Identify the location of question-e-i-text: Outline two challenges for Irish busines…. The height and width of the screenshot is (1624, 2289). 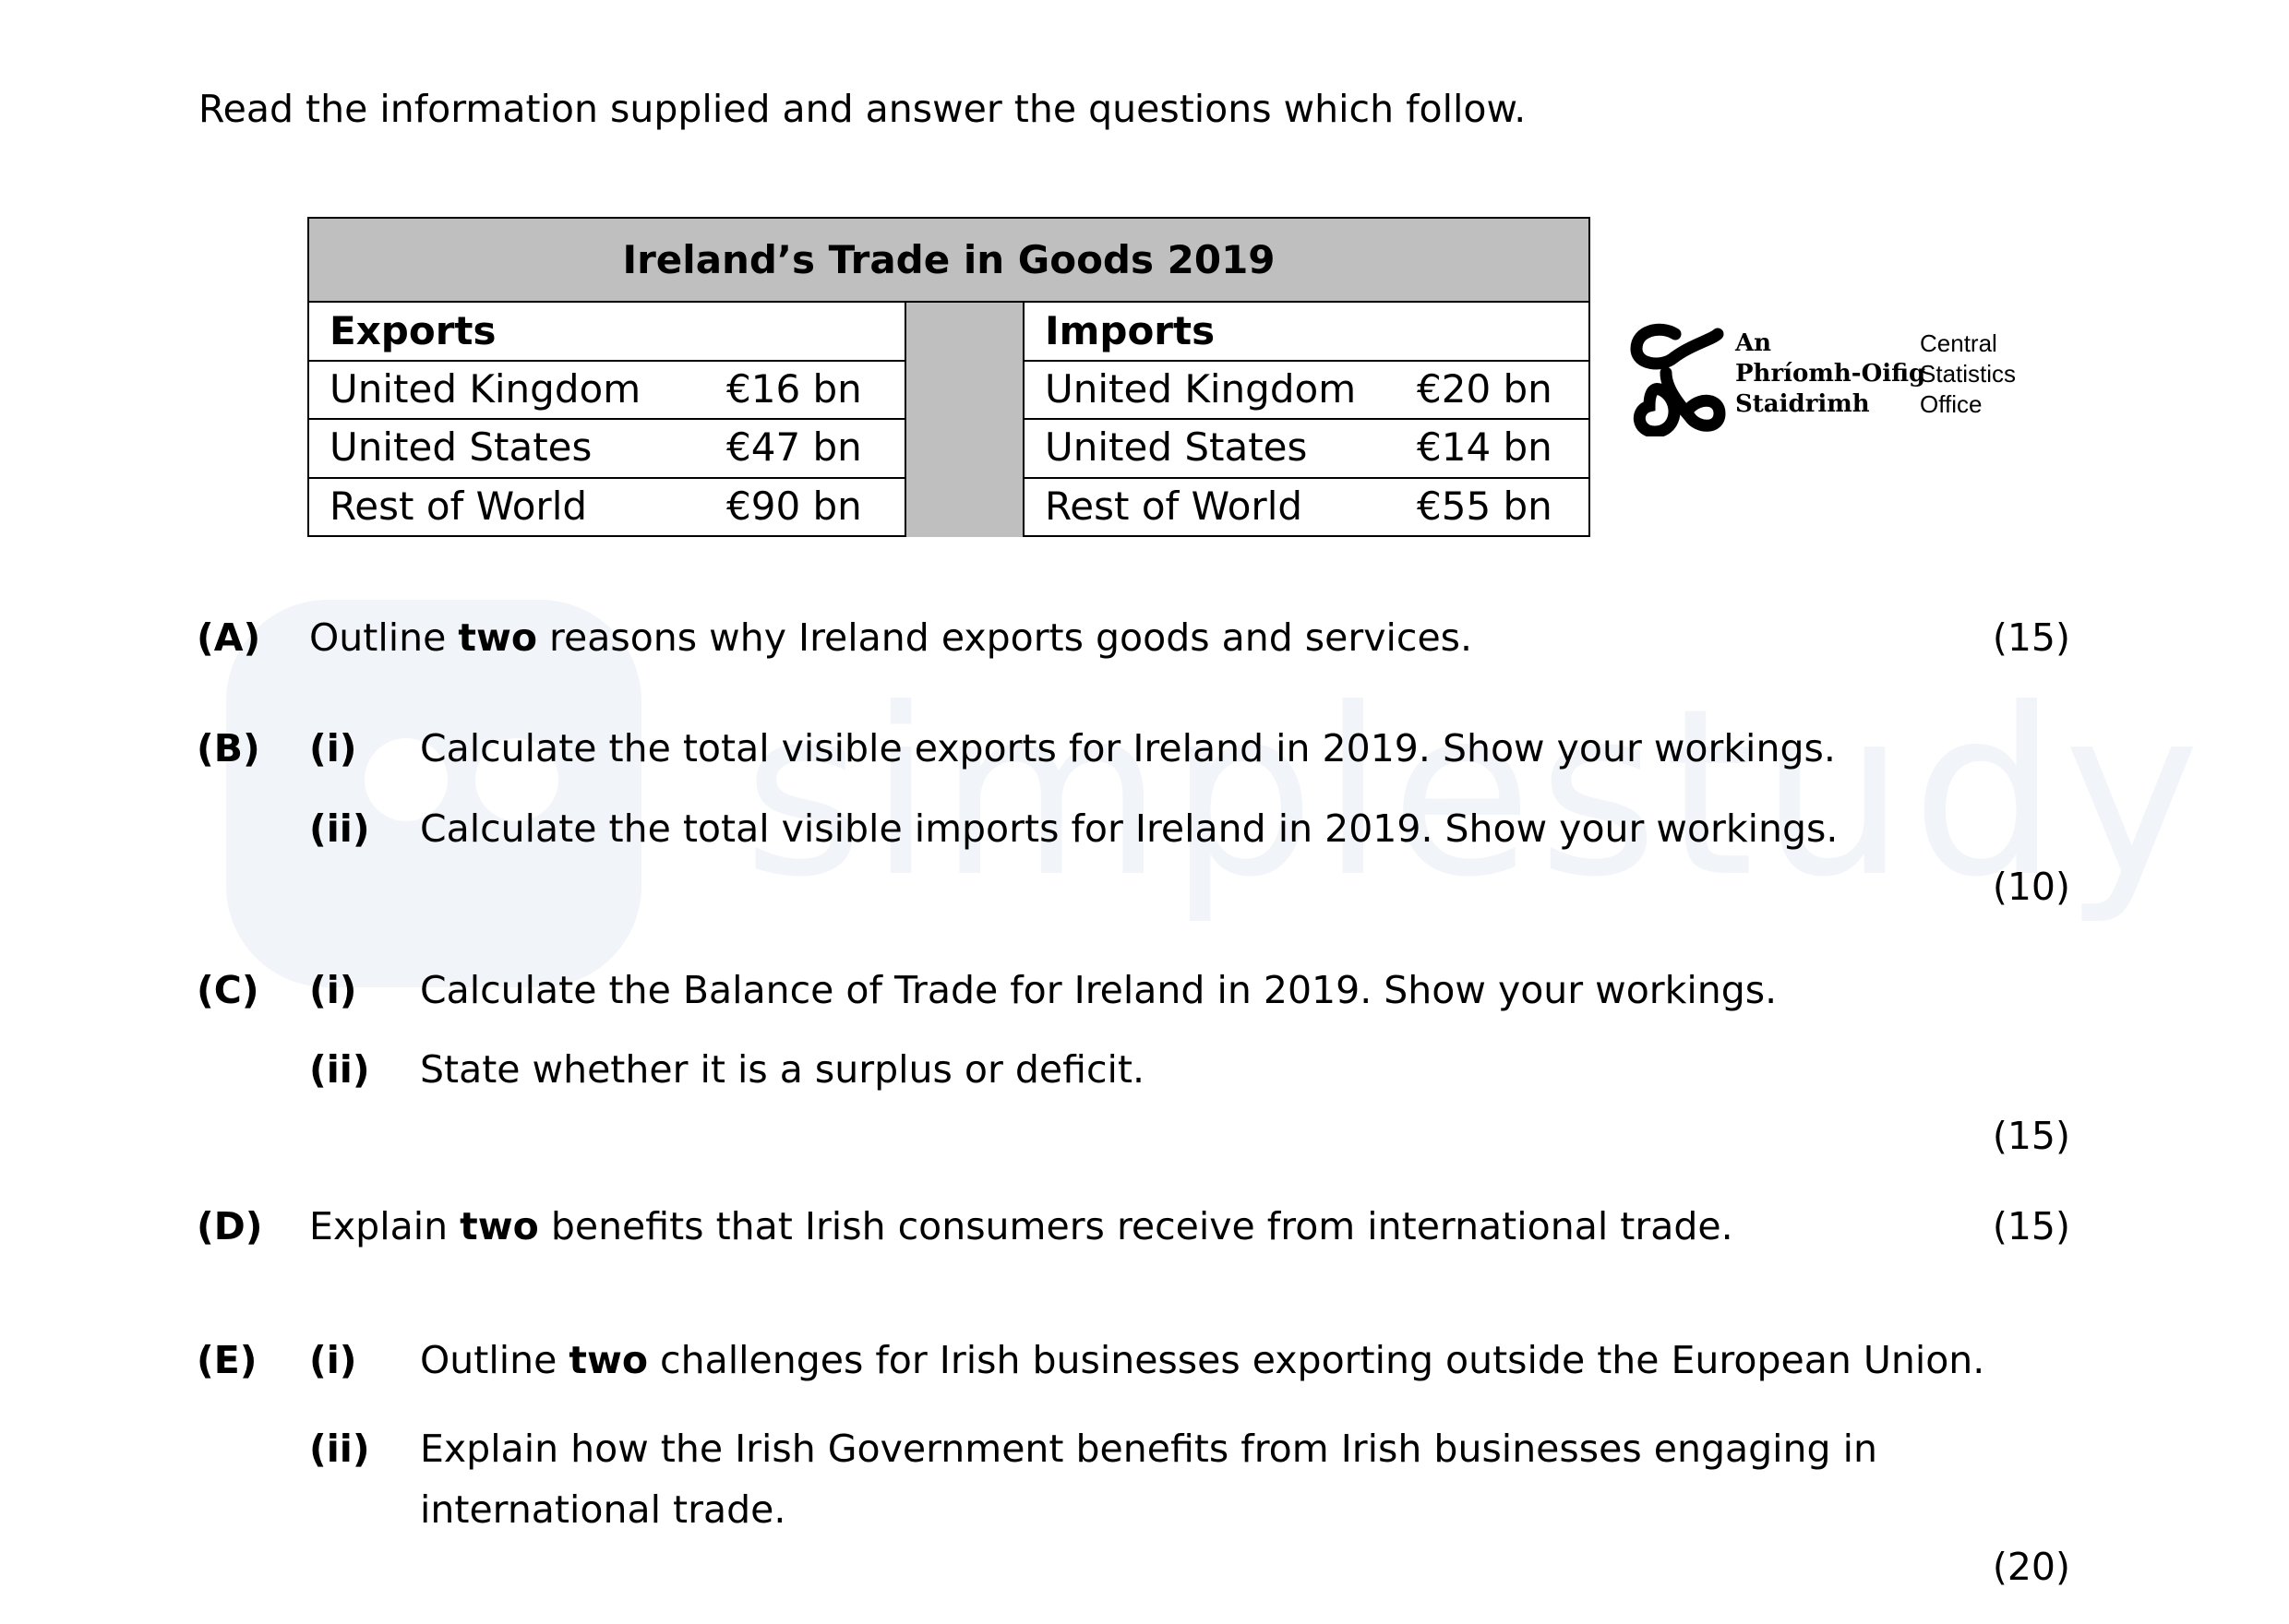
(1202, 1360).